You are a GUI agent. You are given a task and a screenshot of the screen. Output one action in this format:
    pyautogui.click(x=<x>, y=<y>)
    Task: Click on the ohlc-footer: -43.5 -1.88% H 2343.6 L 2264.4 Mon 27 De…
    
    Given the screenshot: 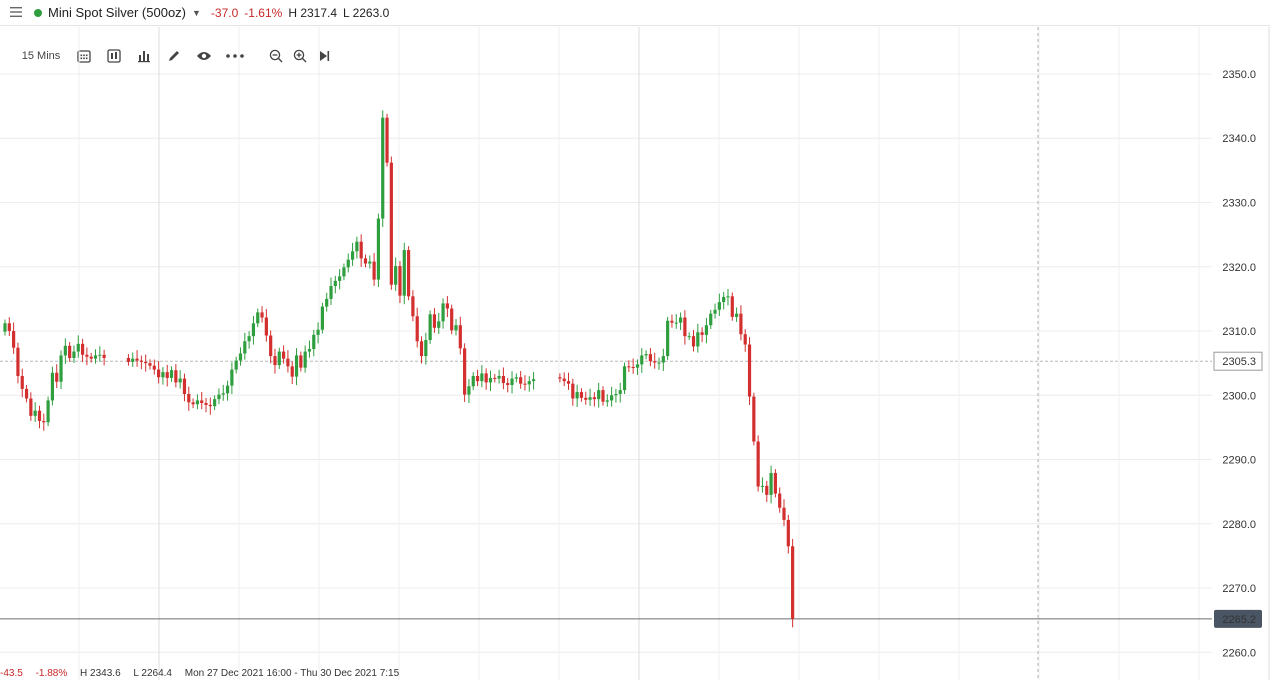 What is the action you would take?
    pyautogui.click(x=204, y=674)
    